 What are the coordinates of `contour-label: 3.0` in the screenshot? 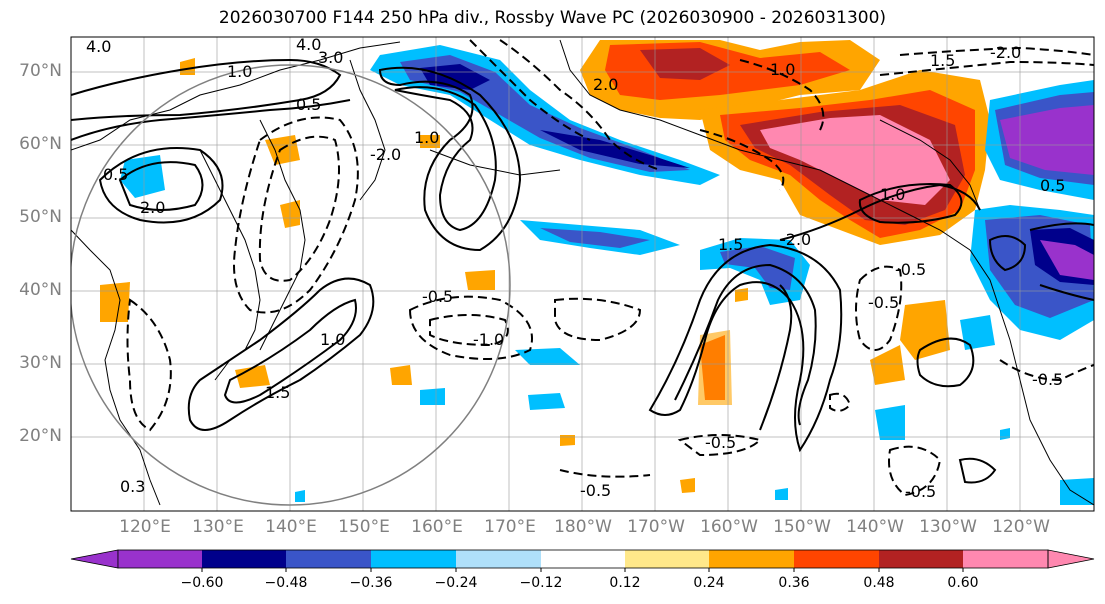 It's located at (330, 57).